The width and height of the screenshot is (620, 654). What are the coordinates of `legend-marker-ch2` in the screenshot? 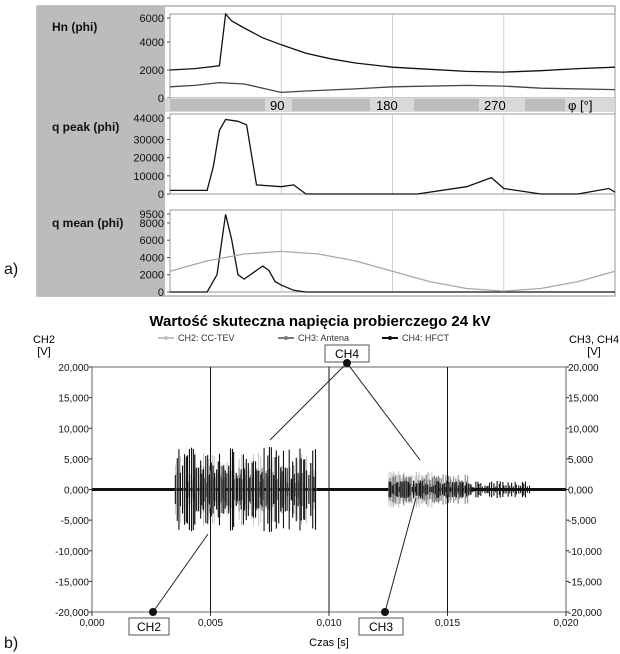 It's located at (166, 338).